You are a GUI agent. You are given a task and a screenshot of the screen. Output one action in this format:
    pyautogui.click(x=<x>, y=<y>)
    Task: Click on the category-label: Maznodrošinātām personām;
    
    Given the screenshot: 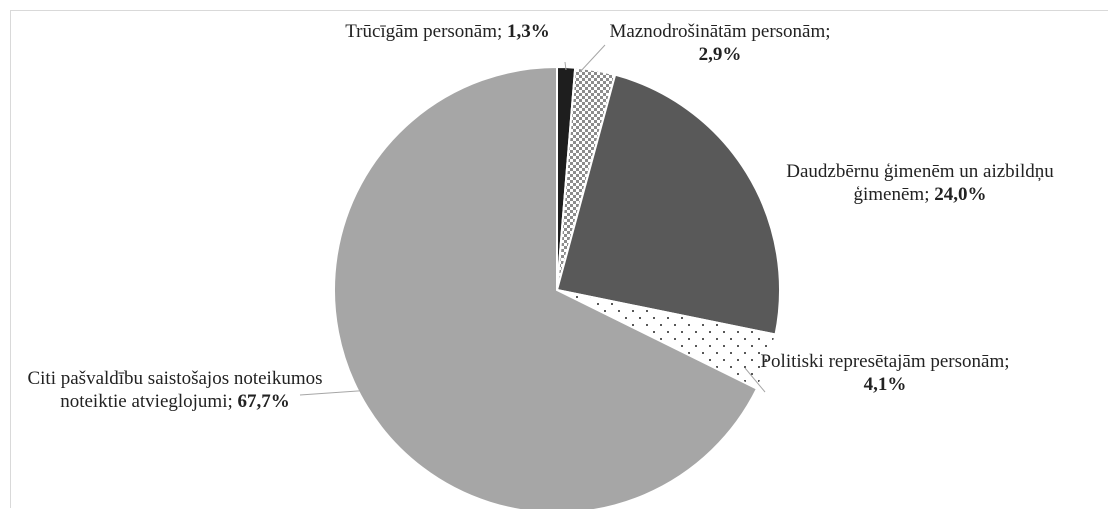 What is the action you would take?
    pyautogui.click(x=720, y=31)
    